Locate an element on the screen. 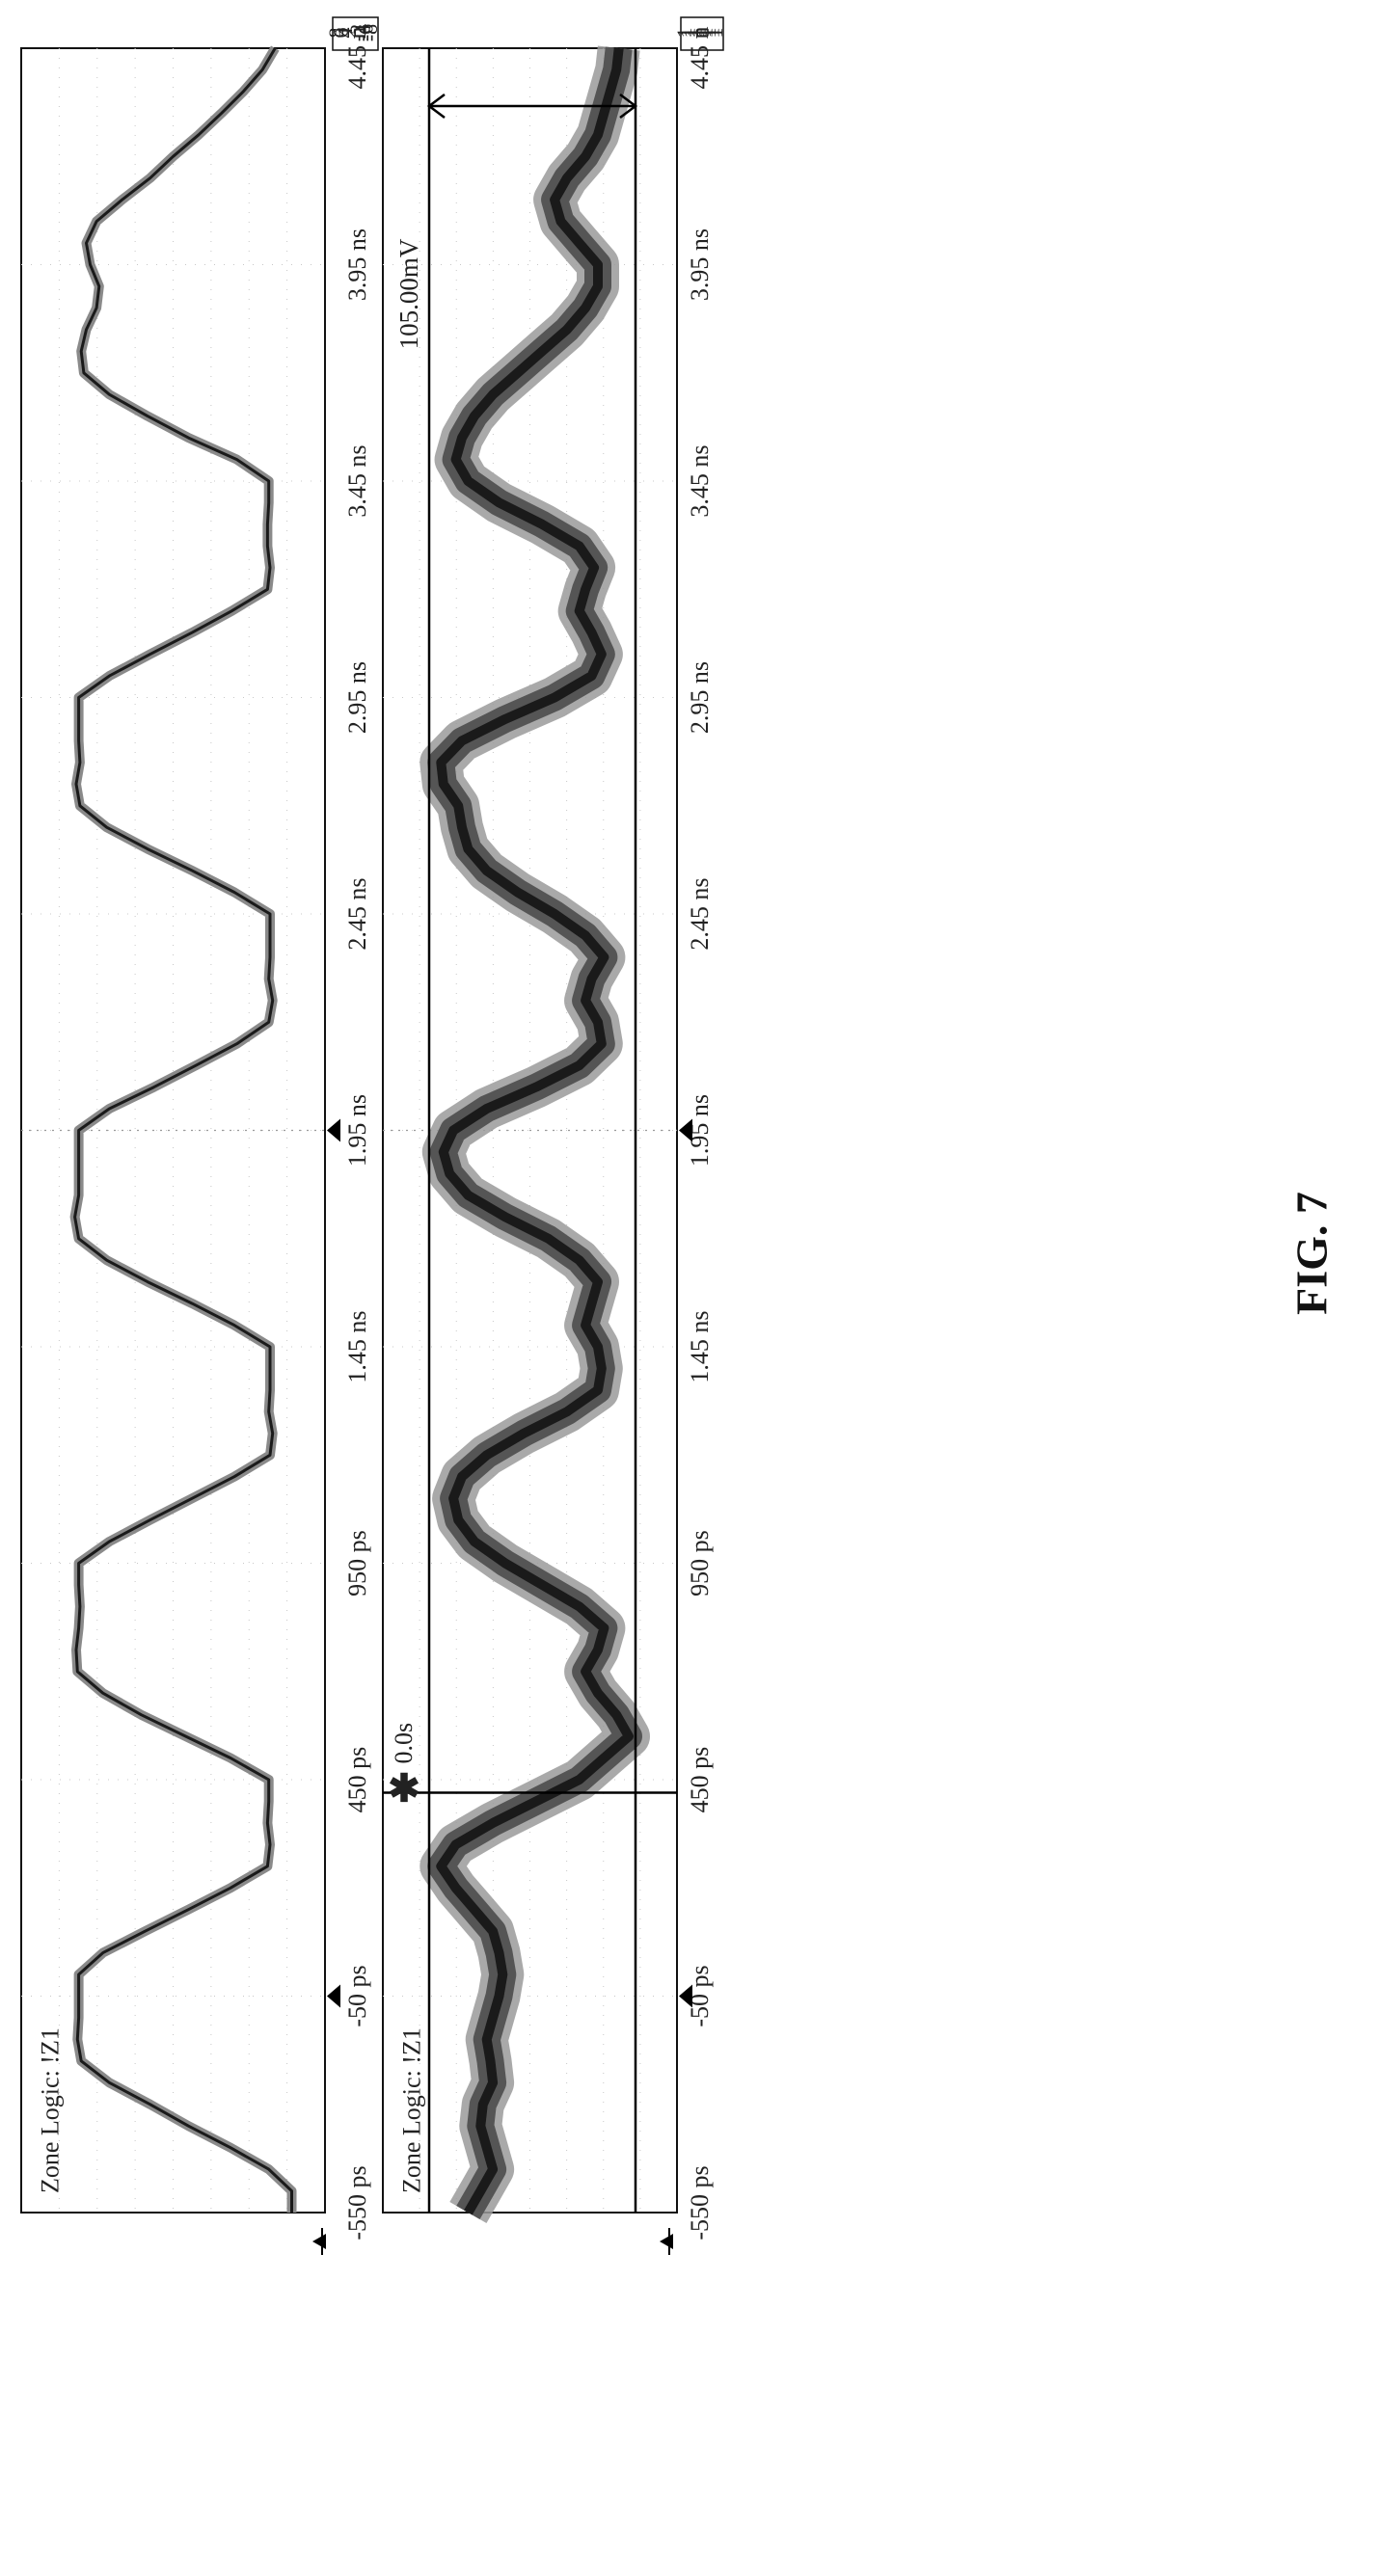  figure-label-container: FIG. 7 is located at coordinates (1316, 1254).